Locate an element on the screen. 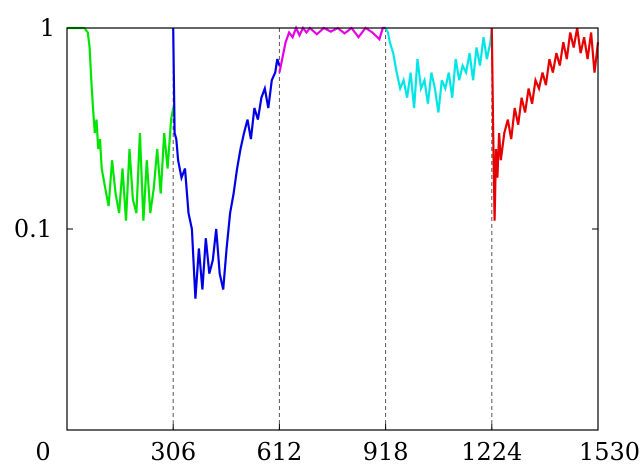  x-tick-label: 306 is located at coordinates (173, 452).